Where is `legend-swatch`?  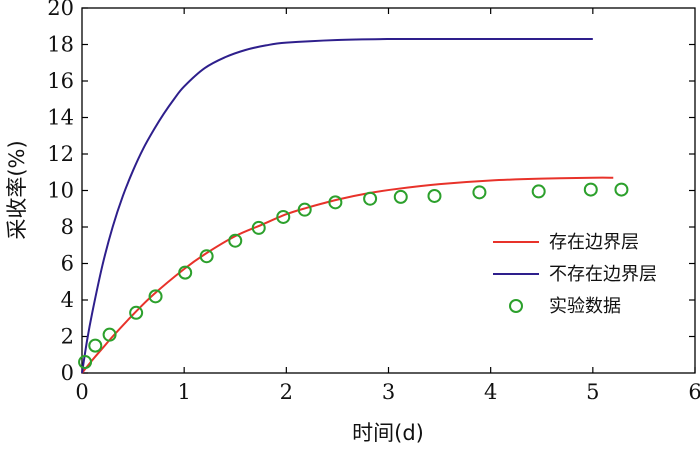
legend-swatch is located at coordinates (516, 306).